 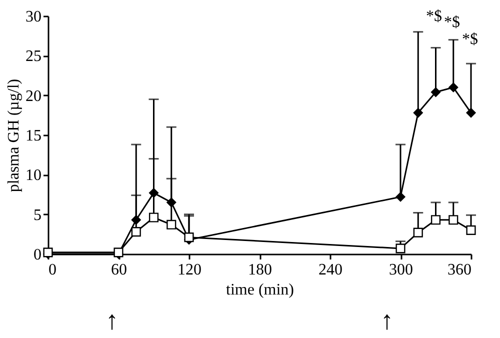 I want to click on x-tick-label: 360, so click(x=460, y=270).